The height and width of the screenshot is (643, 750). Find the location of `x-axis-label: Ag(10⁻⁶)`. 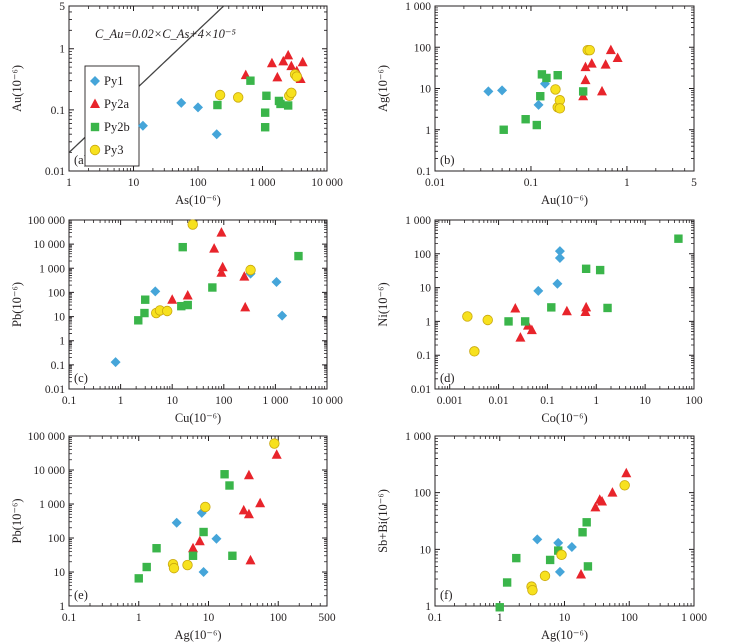

x-axis-label: Ag(10⁻⁶) is located at coordinates (197, 635).